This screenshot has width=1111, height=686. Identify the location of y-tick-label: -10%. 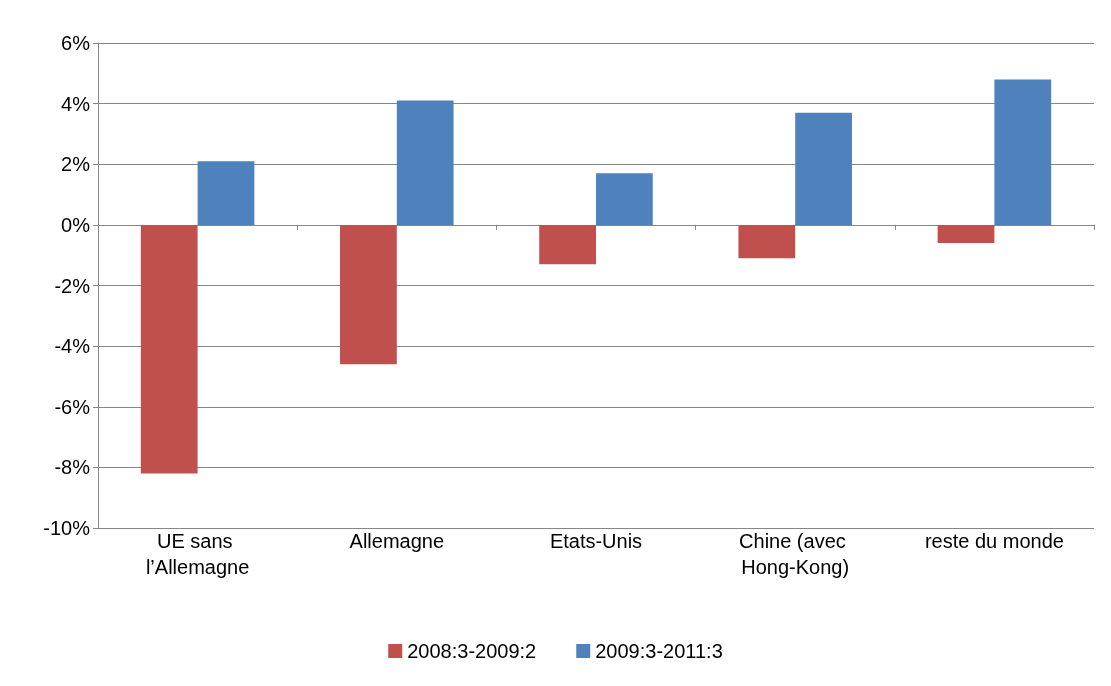
(67, 528).